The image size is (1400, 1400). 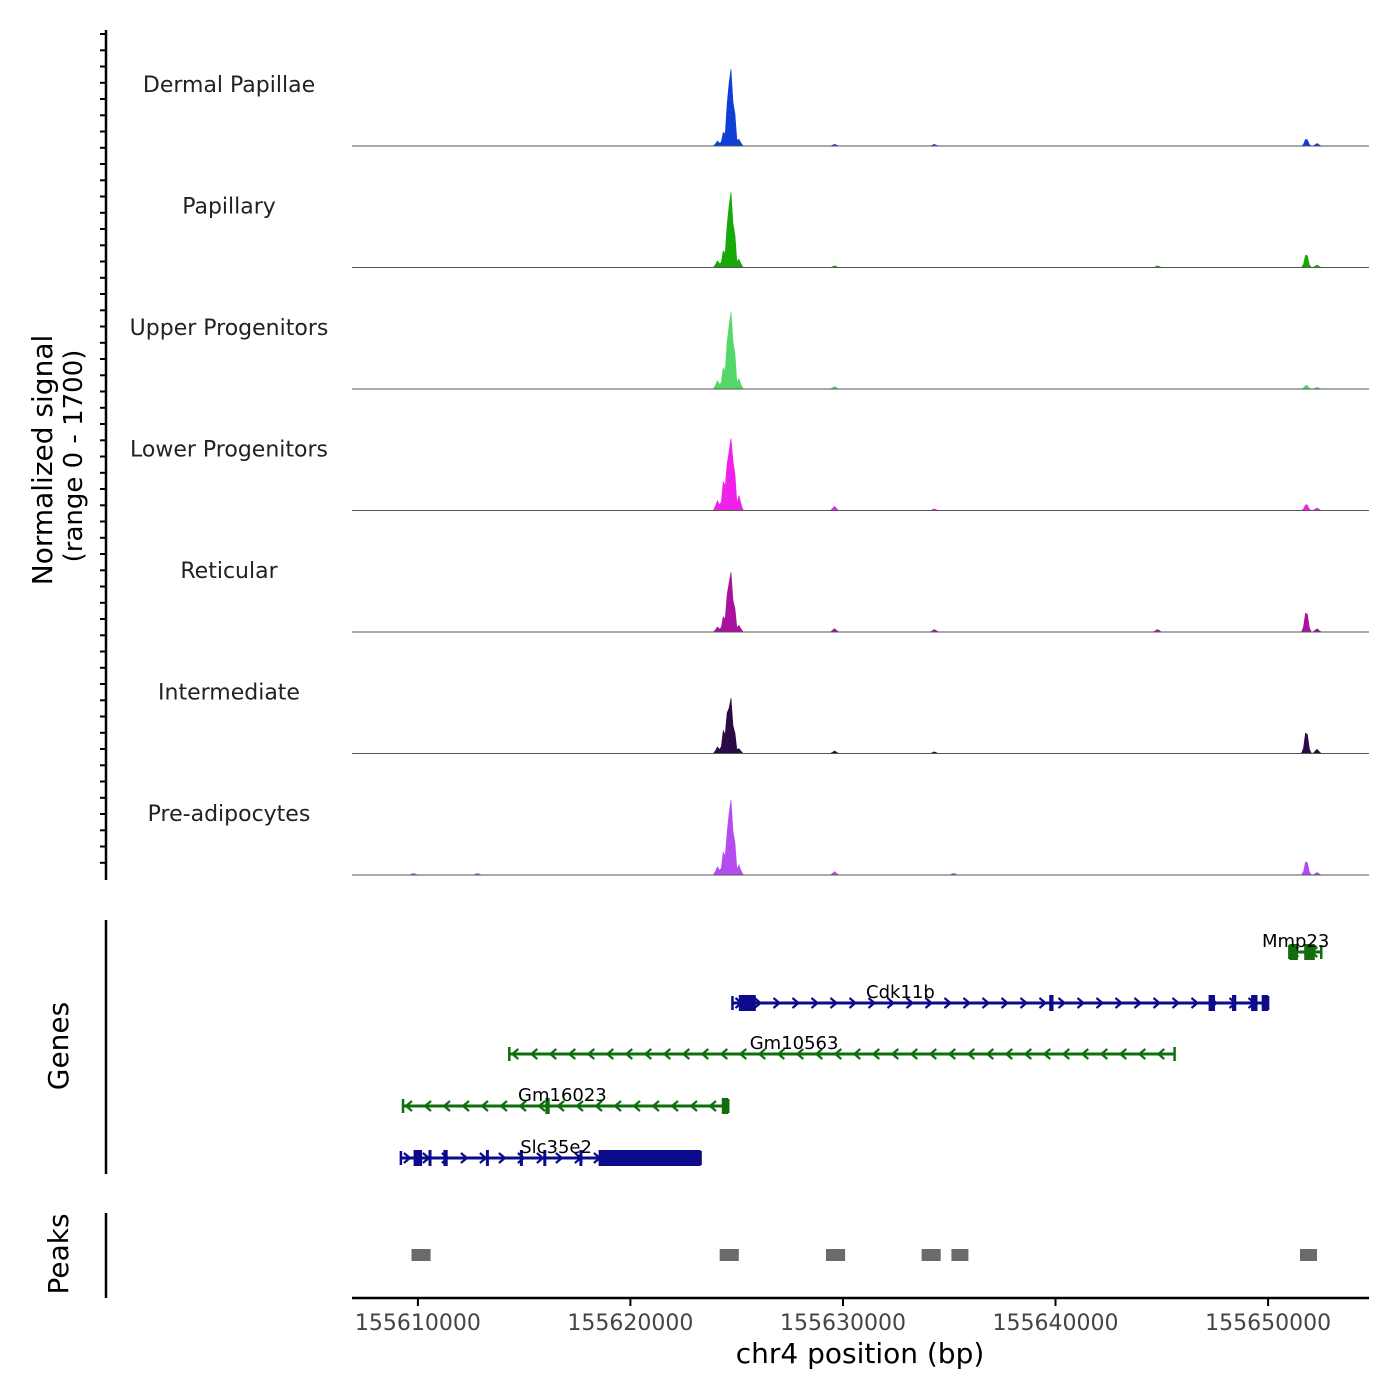 I want to click on track-label: Dermal Papillae, so click(x=229, y=85).